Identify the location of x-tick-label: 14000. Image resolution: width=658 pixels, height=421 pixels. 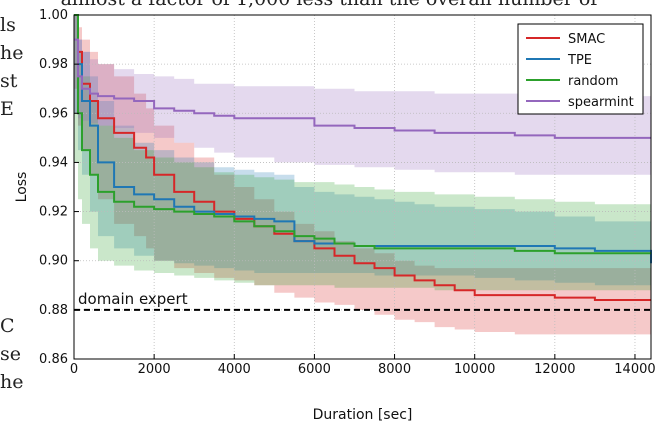
(634, 369).